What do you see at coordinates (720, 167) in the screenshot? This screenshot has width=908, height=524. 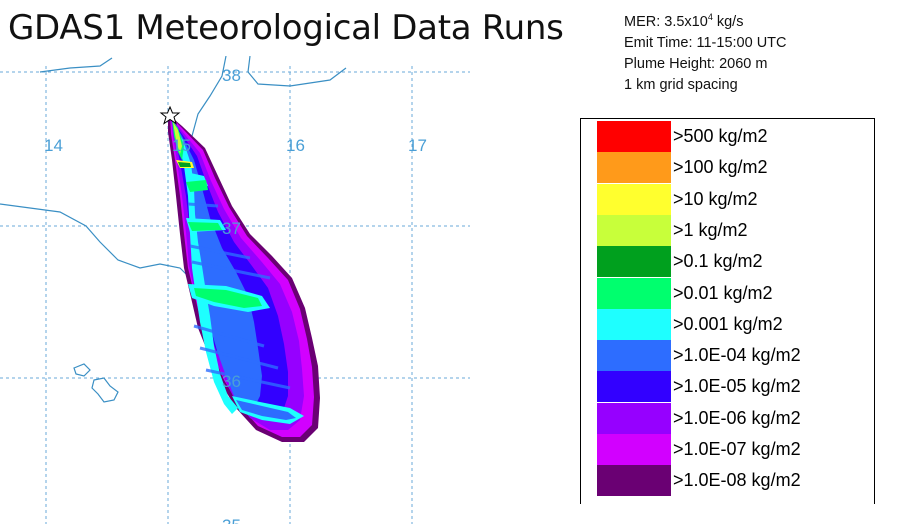 I see `legend-label: >100 kg/m2` at bounding box center [720, 167].